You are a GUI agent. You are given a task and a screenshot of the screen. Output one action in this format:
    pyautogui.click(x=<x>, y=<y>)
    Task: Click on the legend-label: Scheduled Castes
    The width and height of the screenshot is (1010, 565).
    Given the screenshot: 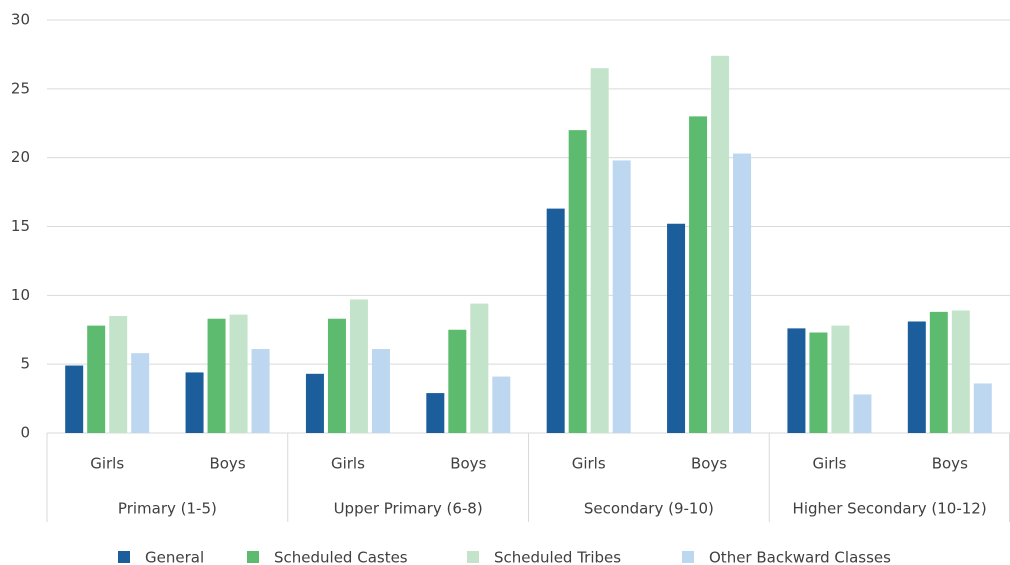 What is the action you would take?
    pyautogui.click(x=341, y=557)
    